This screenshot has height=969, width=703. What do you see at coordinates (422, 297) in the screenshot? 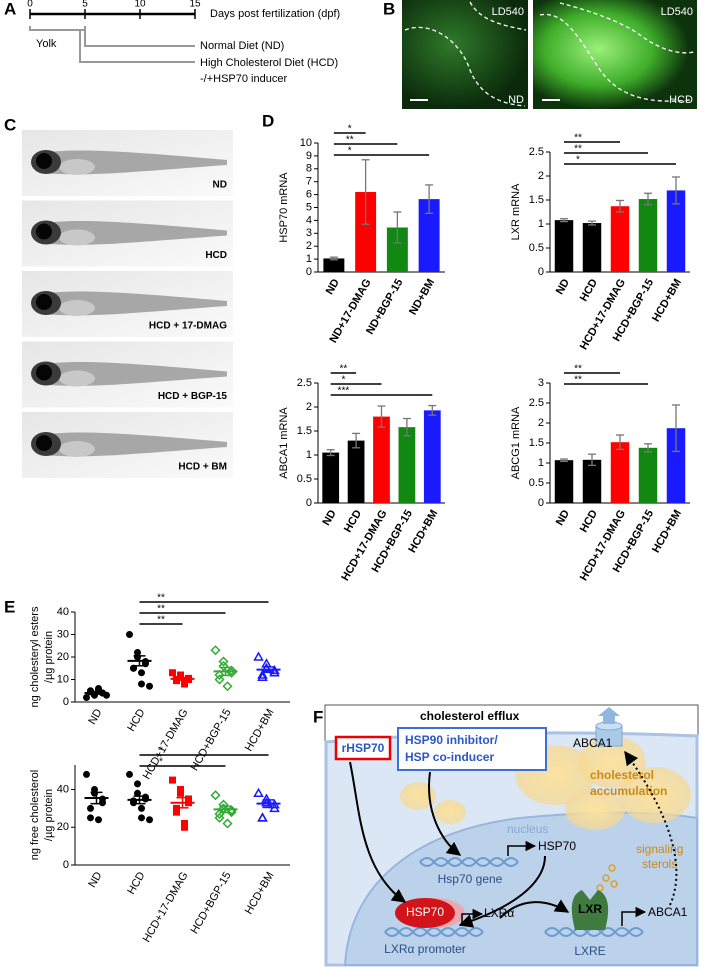
I see `x-tick-label: ND+BM` at bounding box center [422, 297].